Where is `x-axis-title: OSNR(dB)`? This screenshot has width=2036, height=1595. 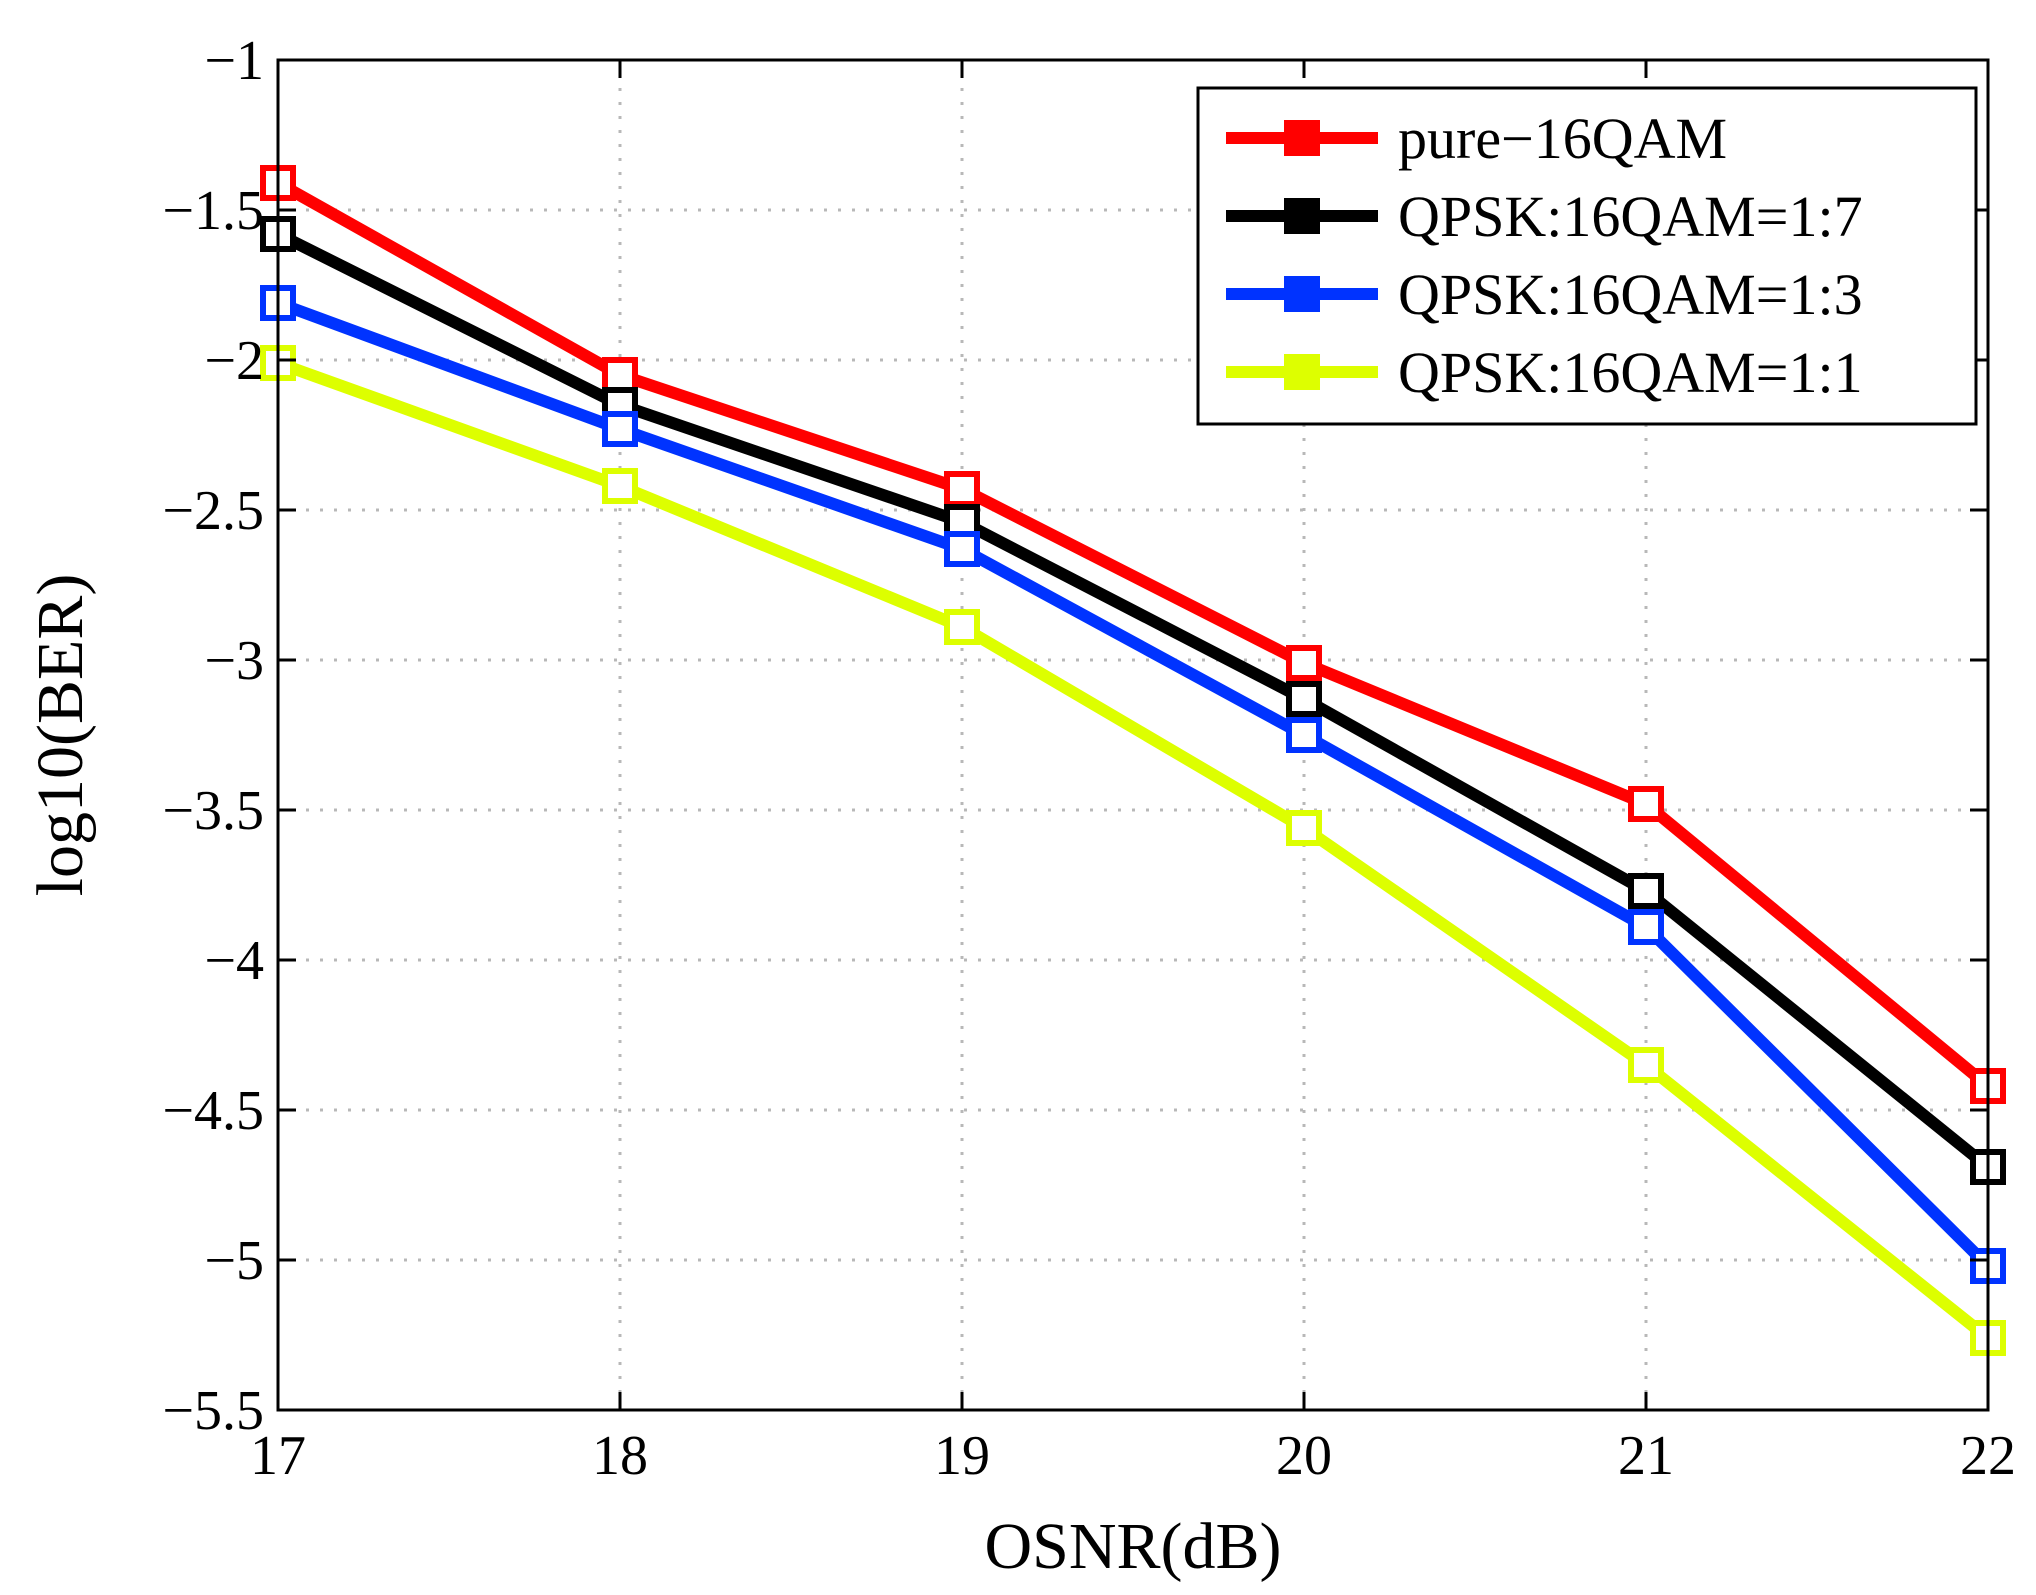
x-axis-title: OSNR(dB) is located at coordinates (1132, 1546).